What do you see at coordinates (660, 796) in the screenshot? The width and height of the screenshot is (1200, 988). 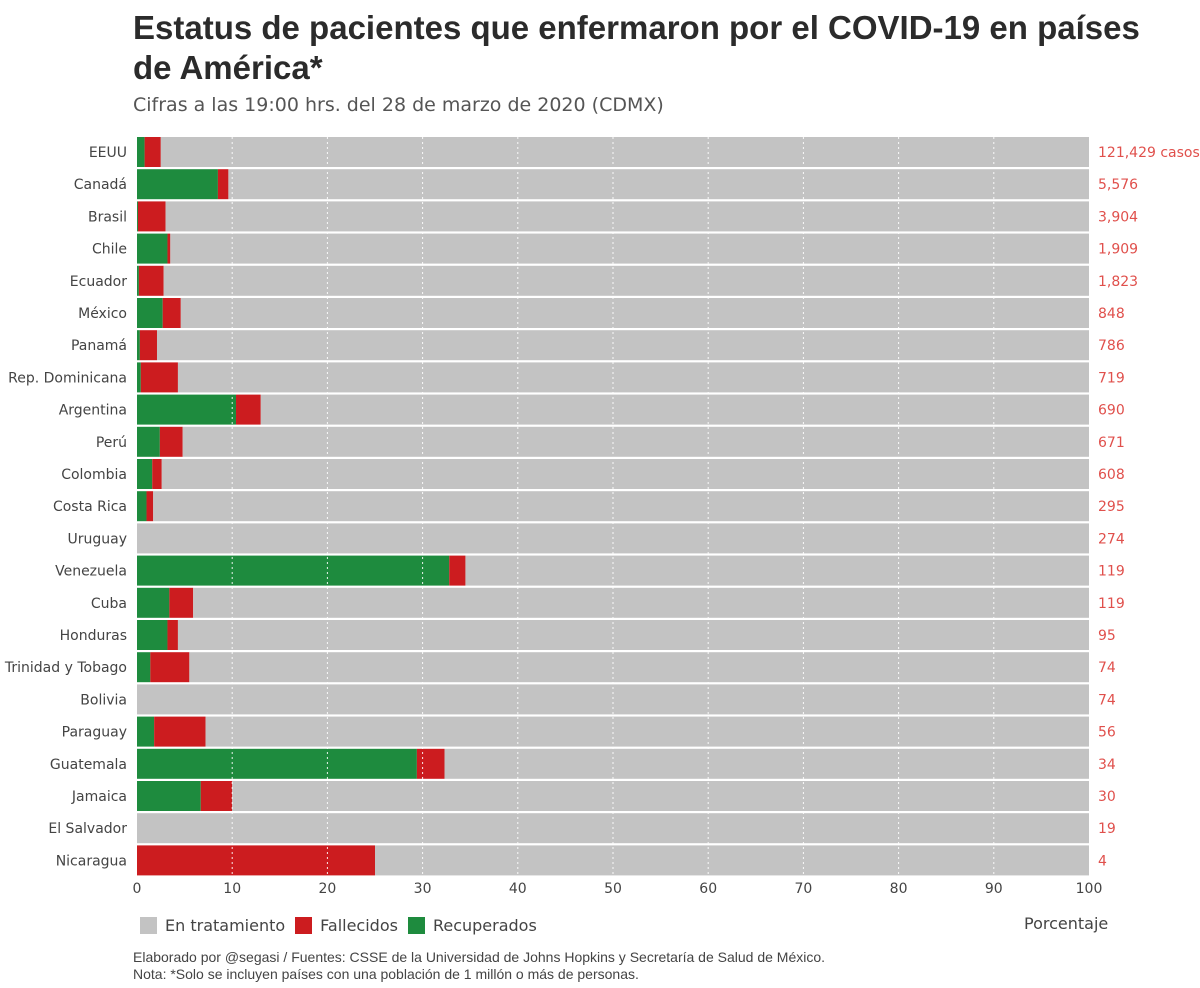 I see `bar-en-tratamiento-jamaica` at bounding box center [660, 796].